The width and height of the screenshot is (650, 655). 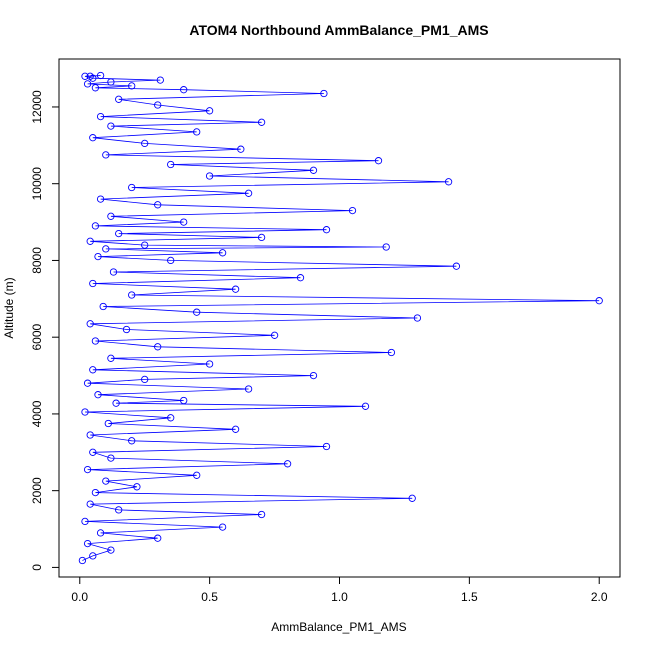 I want to click on y-axis-label: Altitude (m), so click(x=9, y=307).